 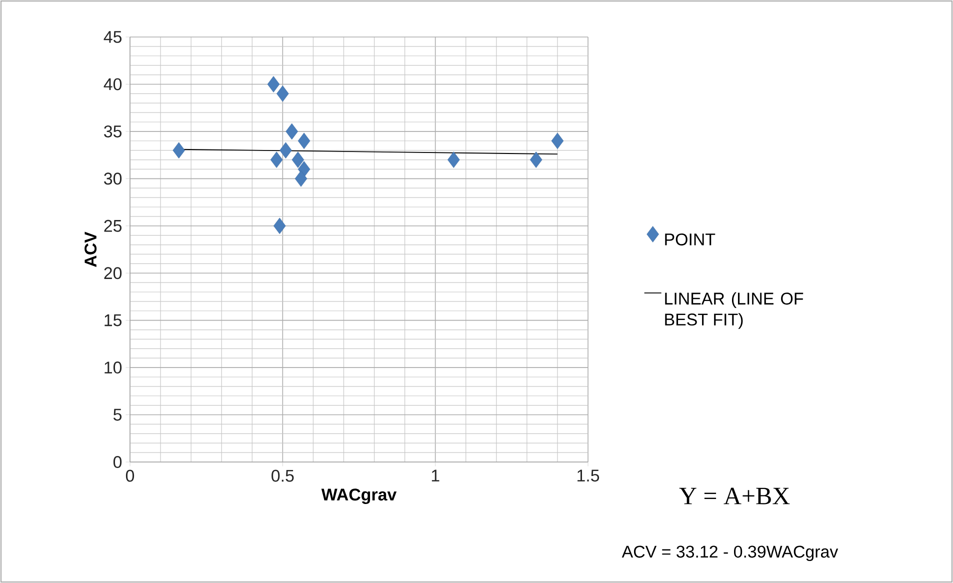 What do you see at coordinates (130, 476) in the screenshot?
I see `x-tick-label: 0` at bounding box center [130, 476].